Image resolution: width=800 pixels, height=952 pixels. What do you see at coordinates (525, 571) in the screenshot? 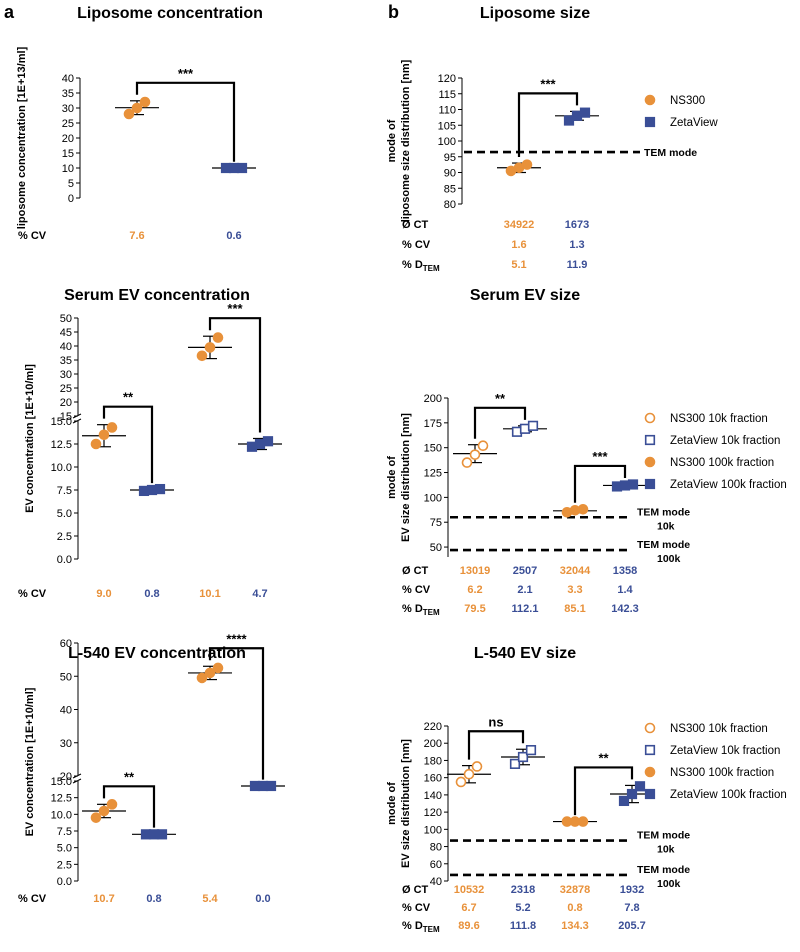
I see `stats-value: 2507` at bounding box center [525, 571].